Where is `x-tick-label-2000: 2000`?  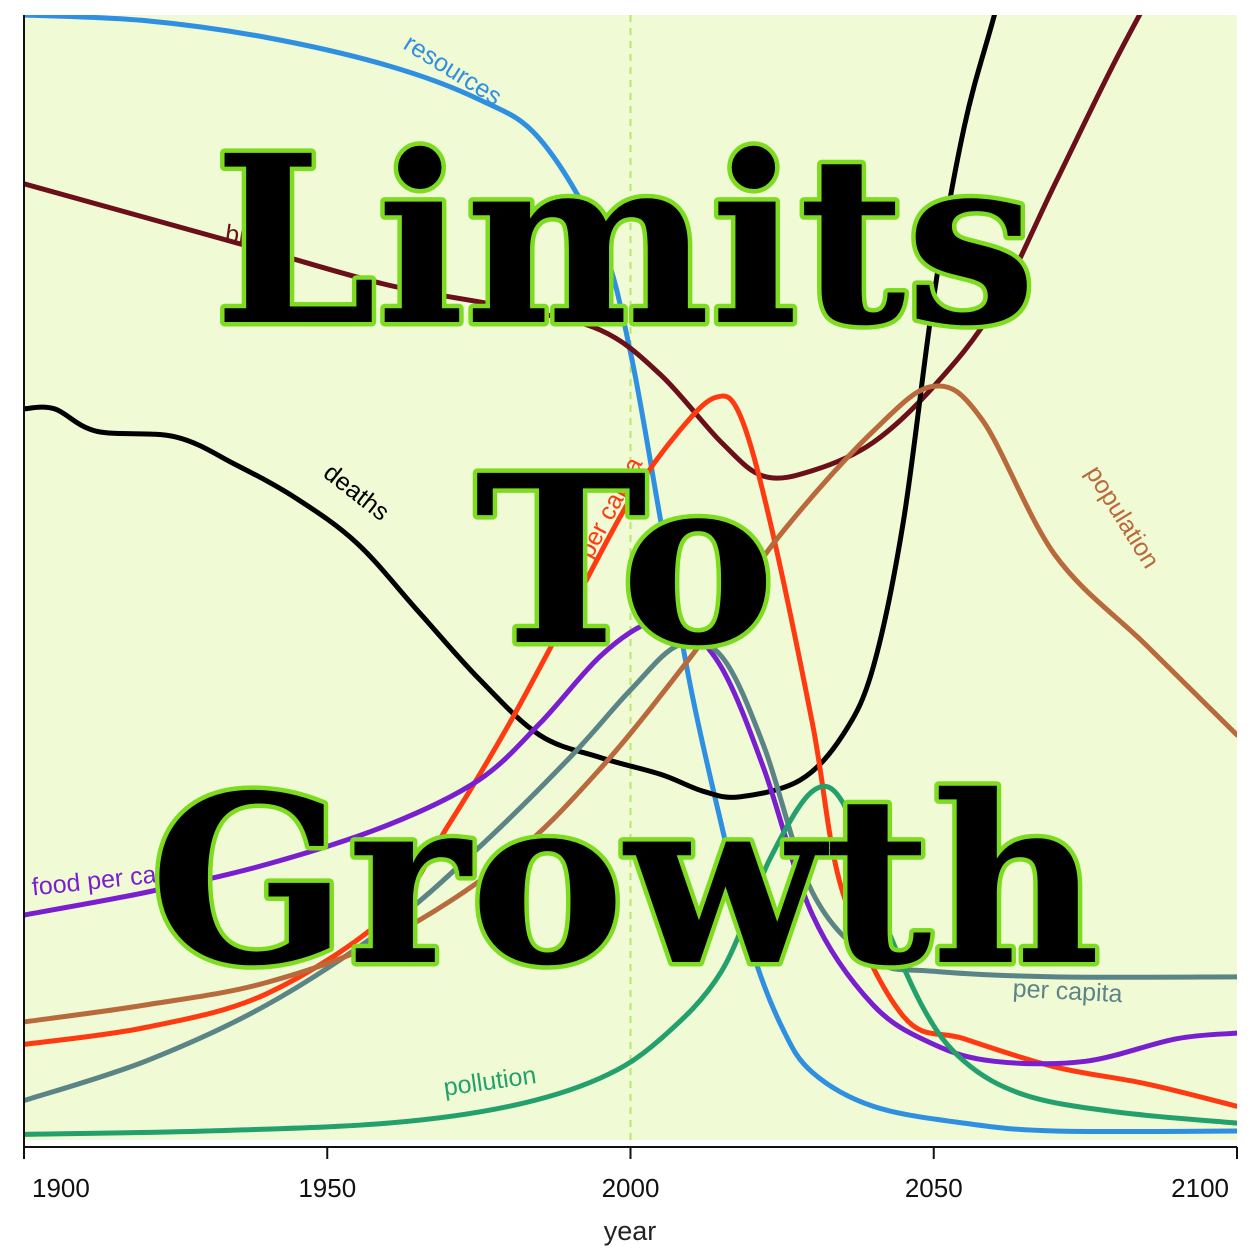 x-tick-label-2000: 2000 is located at coordinates (631, 1188).